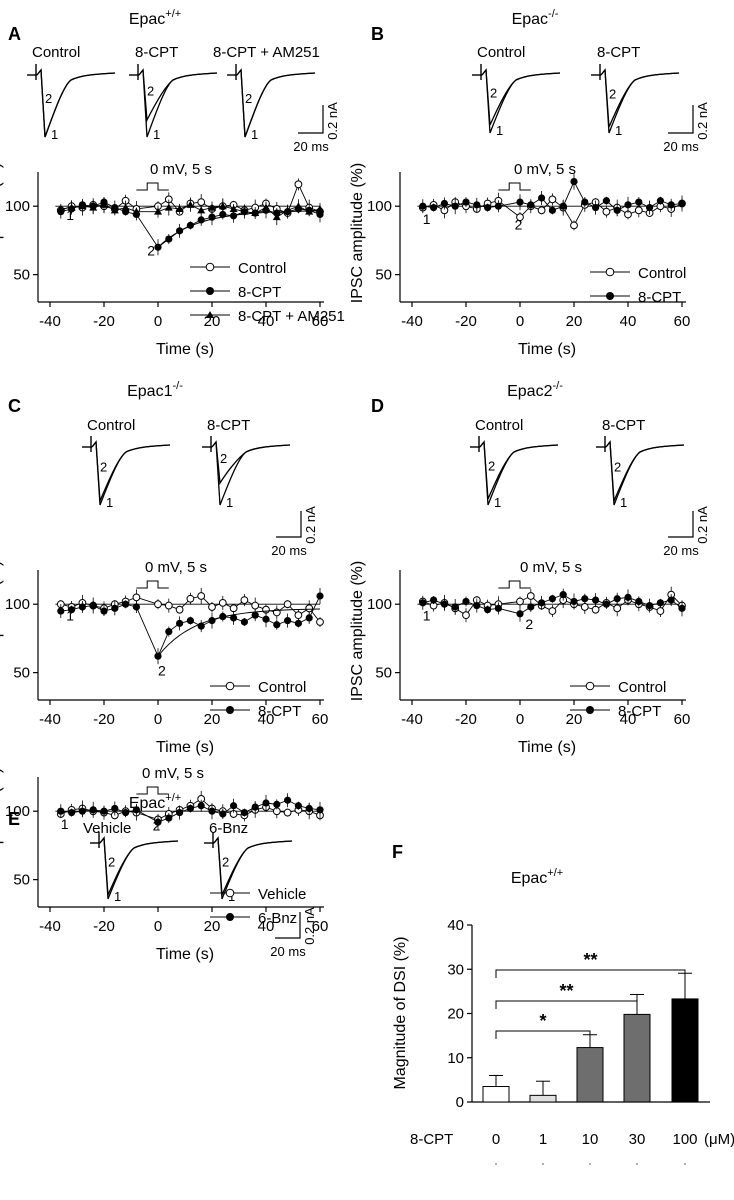  Describe the element at coordinates (455, 1014) in the screenshot. I see `y-tick-label: 20` at that location.